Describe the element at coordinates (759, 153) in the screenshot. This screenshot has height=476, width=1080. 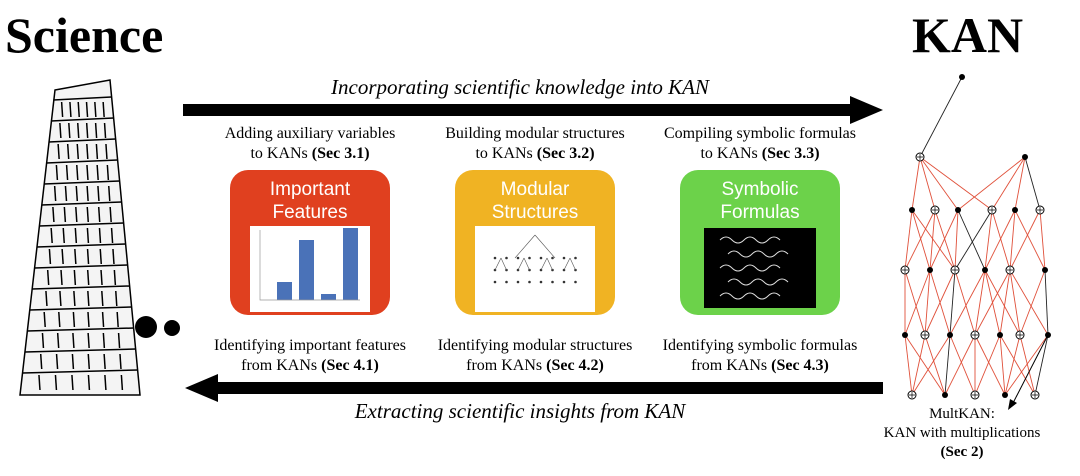
I see `caption-top: to KANs (Sec 3.3)` at that location.